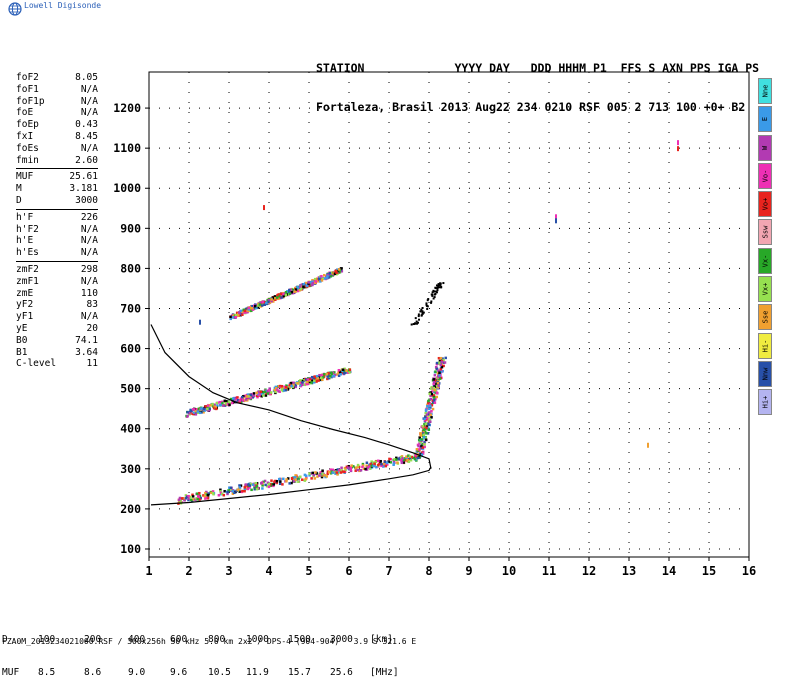  Describe the element at coordinates (89, 217) in the screenshot. I see `param-value: 226` at that location.